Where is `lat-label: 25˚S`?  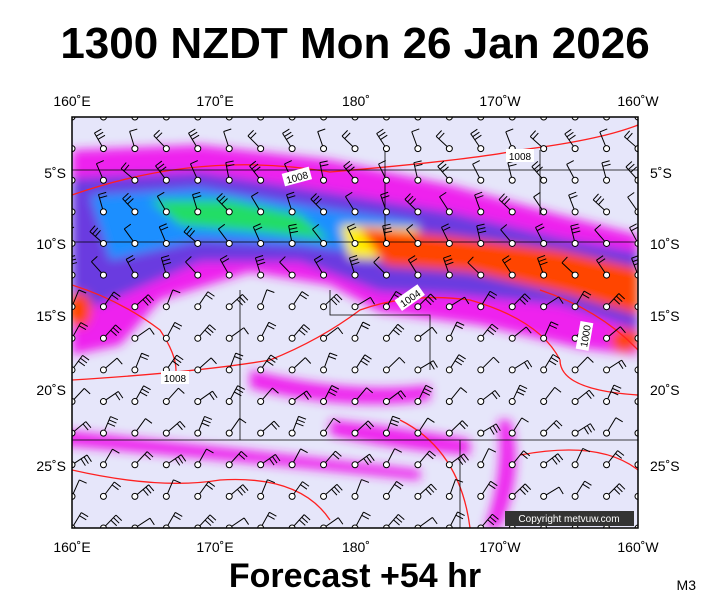
lat-label: 25˚S is located at coordinates (665, 466).